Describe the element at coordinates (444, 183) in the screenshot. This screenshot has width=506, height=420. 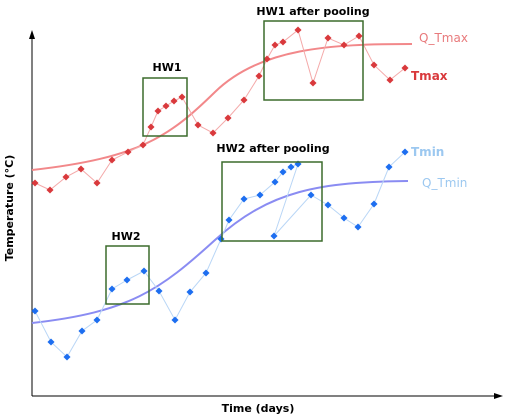
I see `q-tmin-label: Q_Tmin` at that location.